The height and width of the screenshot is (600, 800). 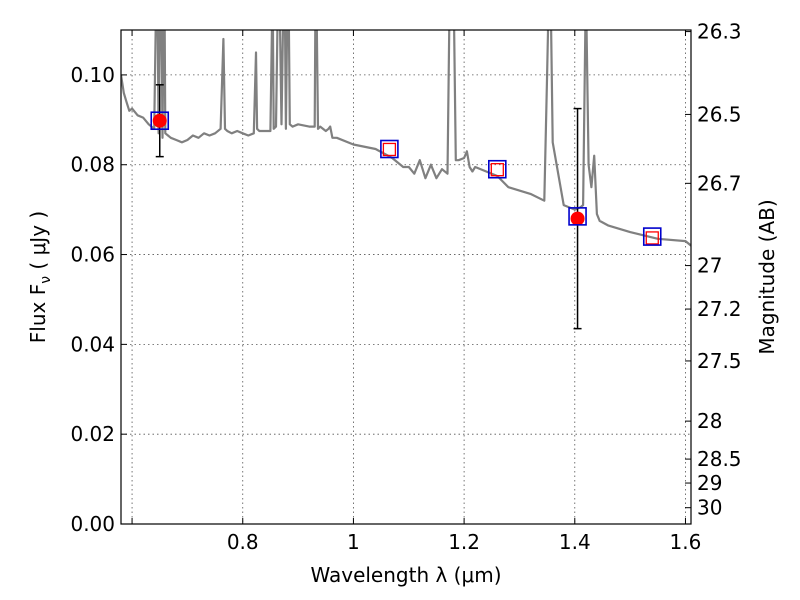 What do you see at coordinates (767, 276) in the screenshot?
I see `right-axis-label: Magnitude (AB)` at bounding box center [767, 276].